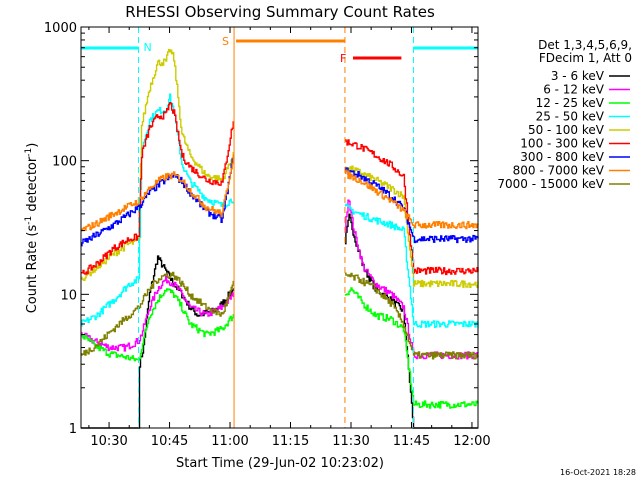  What do you see at coordinates (550, 184) in the screenshot?
I see `legend-label-7000-15000-kev: 7000 - 15000 keV` at bounding box center [550, 184].